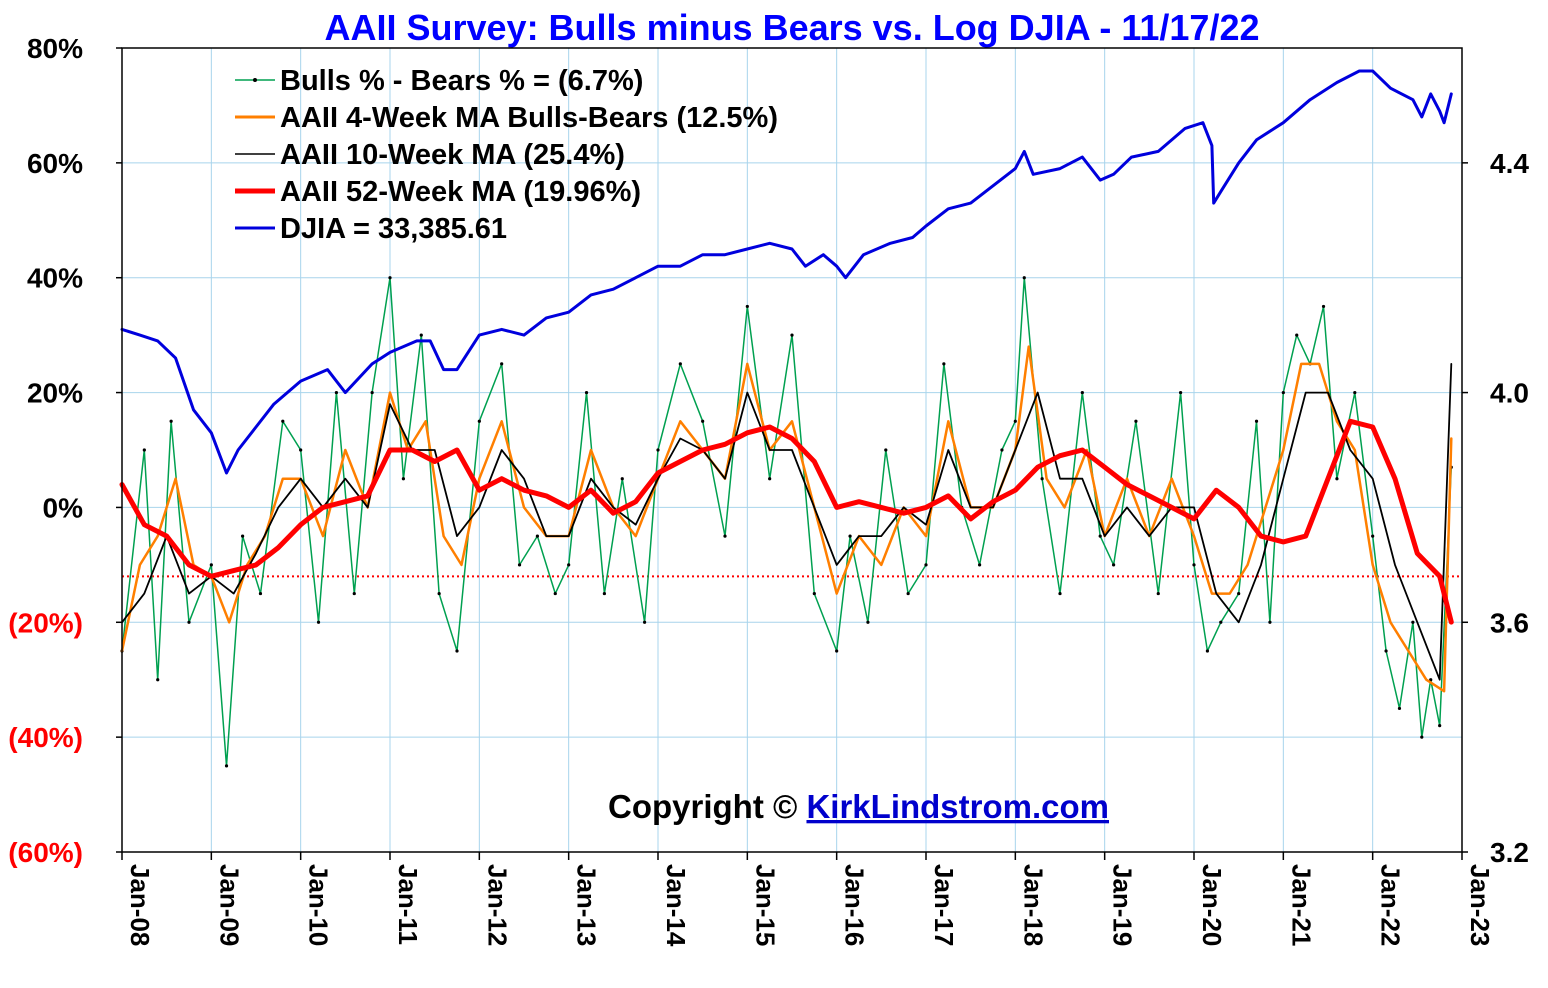  What do you see at coordinates (452, 155) in the screenshot?
I see `legend-label: AAII 10-Week MA (25.4%)` at bounding box center [452, 155].